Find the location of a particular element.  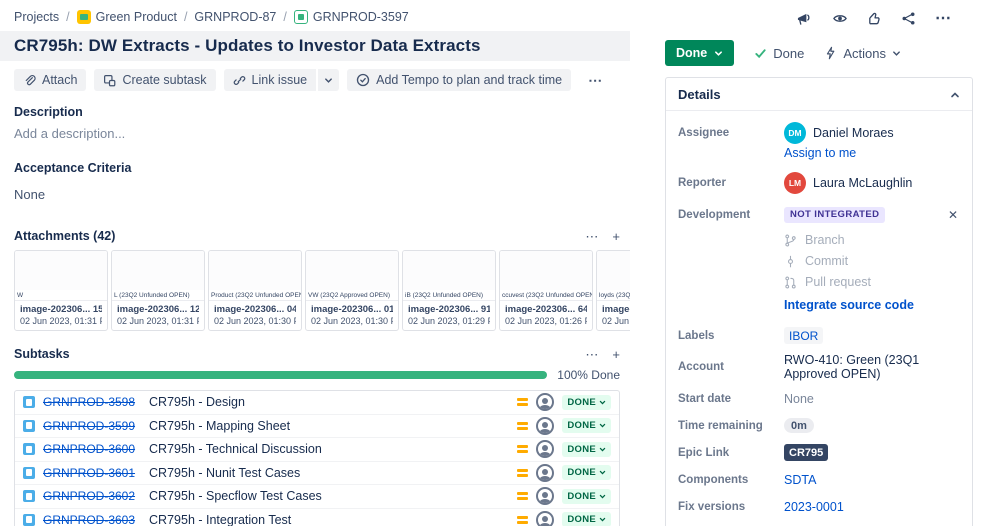

commit-icon is located at coordinates (790, 261).